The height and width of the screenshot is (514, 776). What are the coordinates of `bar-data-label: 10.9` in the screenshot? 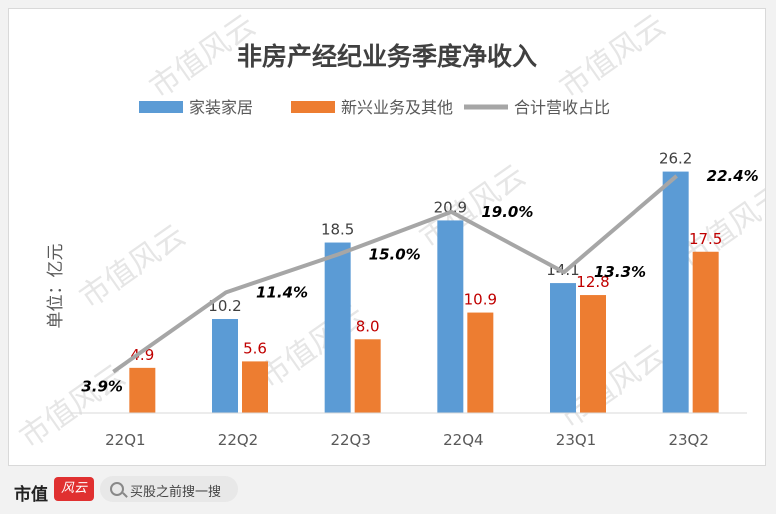 It's located at (480, 300).